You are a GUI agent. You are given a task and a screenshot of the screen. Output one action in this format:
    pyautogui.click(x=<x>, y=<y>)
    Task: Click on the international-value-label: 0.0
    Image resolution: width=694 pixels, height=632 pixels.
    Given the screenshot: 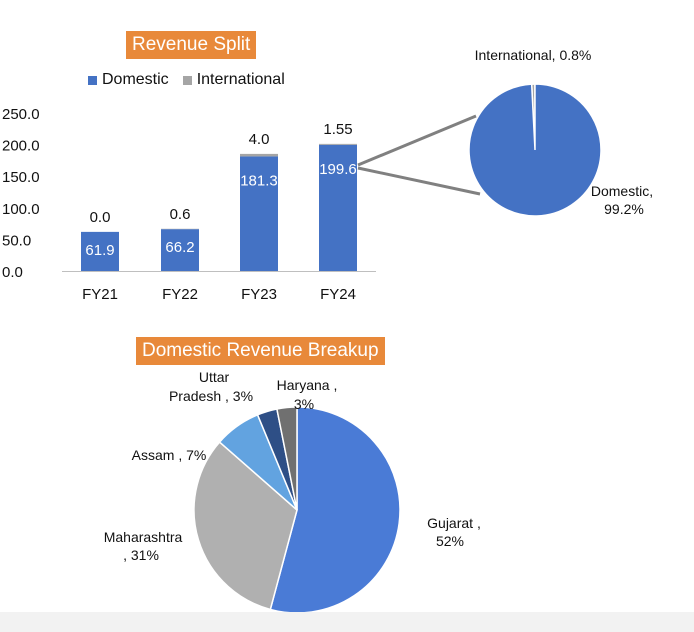 What is the action you would take?
    pyautogui.click(x=100, y=217)
    